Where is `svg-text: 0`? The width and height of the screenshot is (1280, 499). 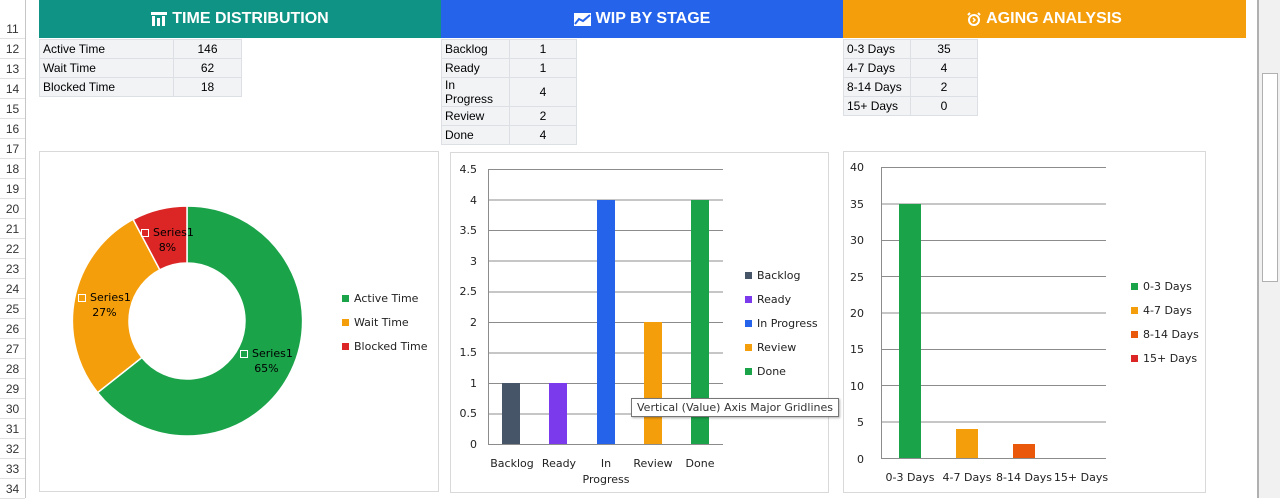
svg-text: 0 is located at coordinates (473, 444).